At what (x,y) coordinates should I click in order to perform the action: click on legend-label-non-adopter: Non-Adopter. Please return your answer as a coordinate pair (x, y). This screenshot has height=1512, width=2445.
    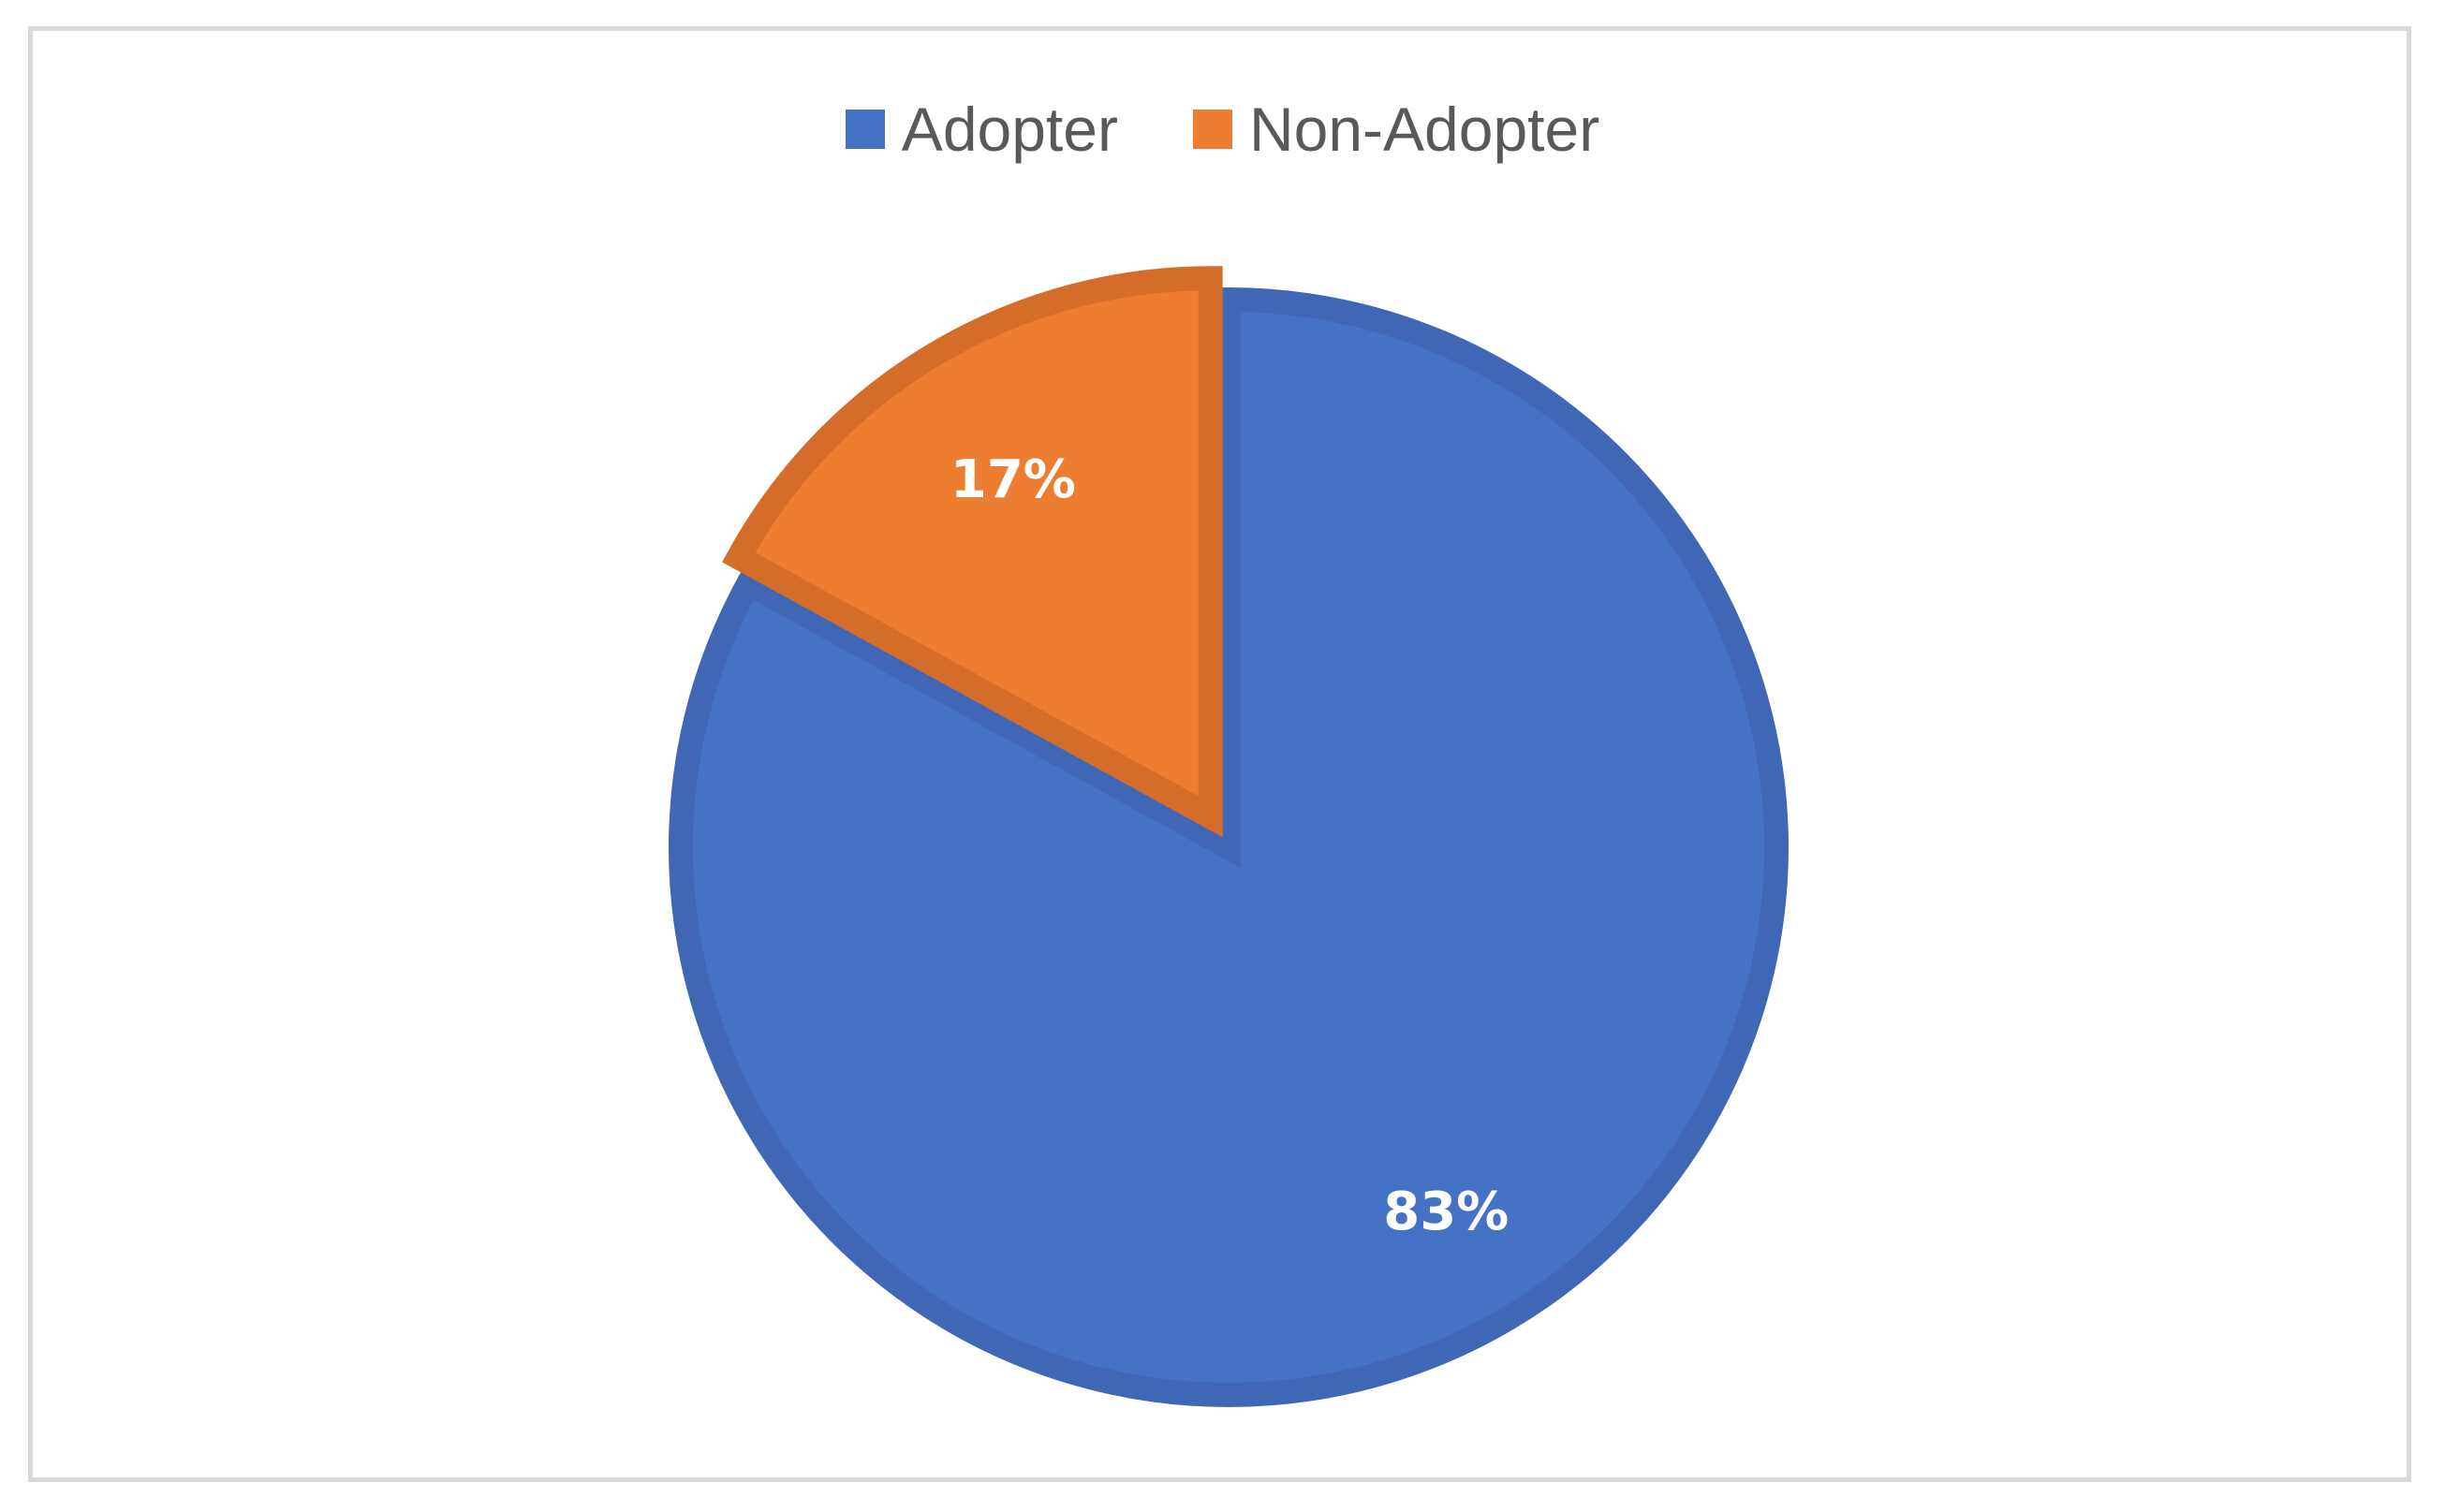
    Looking at the image, I should click on (1424, 129).